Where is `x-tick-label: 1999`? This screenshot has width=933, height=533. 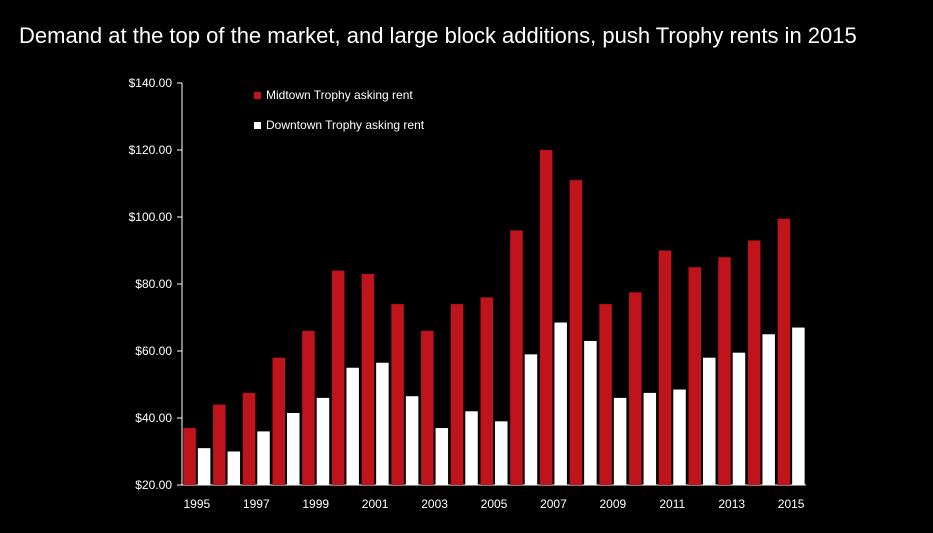
x-tick-label: 1999 is located at coordinates (315, 504).